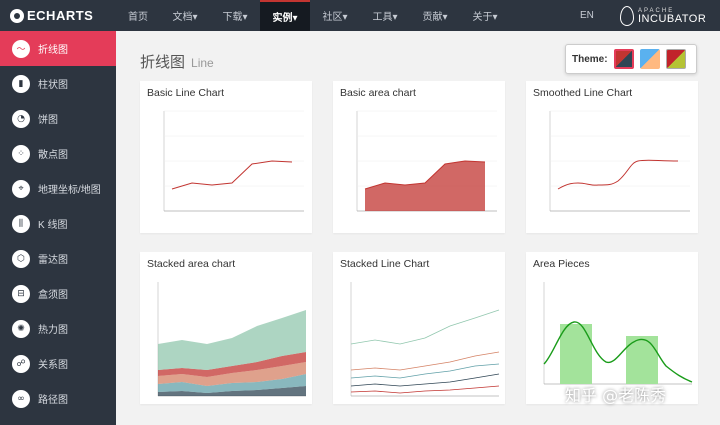 Image resolution: width=720 pixels, height=425 pixels. I want to click on sidebar-item-3: ⁘ 散点图, so click(58, 153).